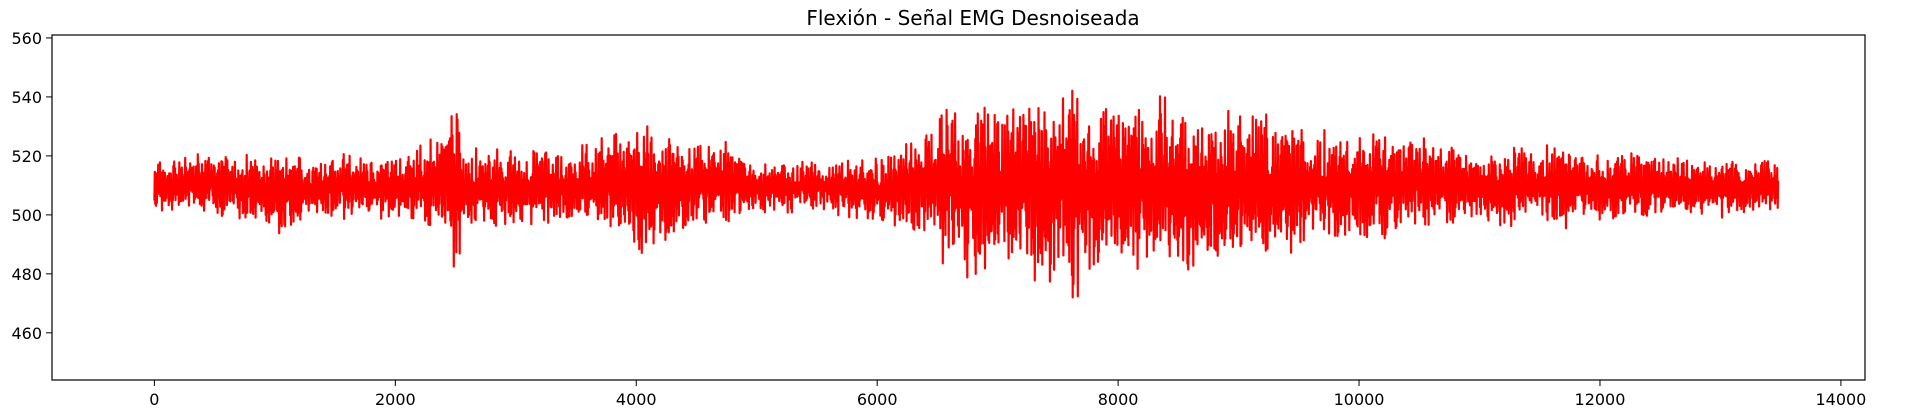 This screenshot has height=419, width=1905. Describe the element at coordinates (26, 333) in the screenshot. I see `y-tick-label: 460` at that location.